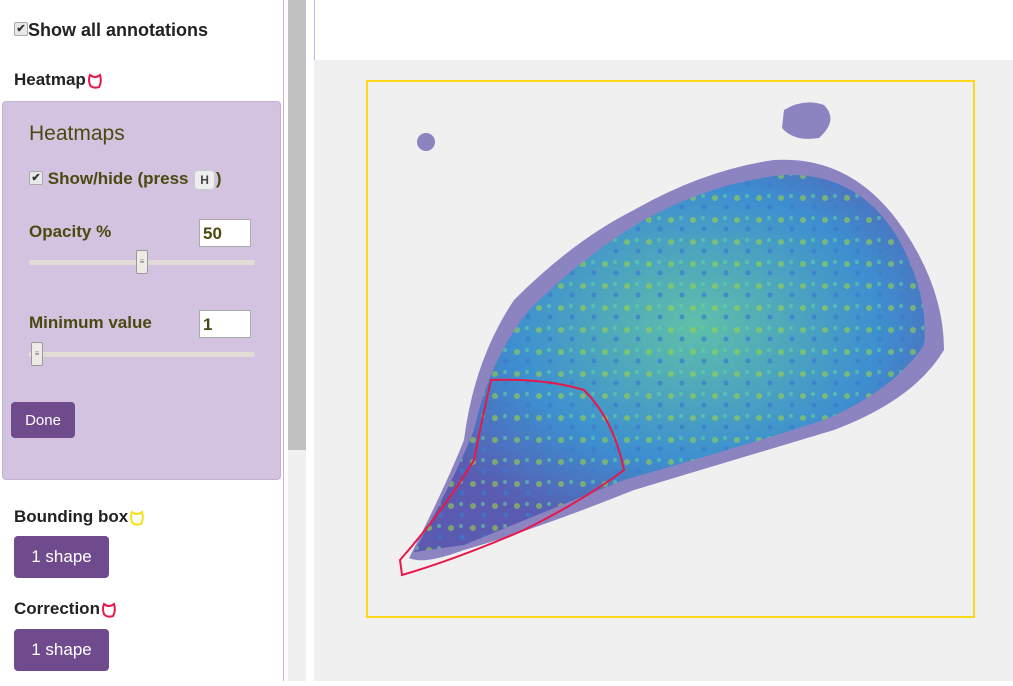 The height and width of the screenshot is (686, 1013). I want to click on minimum-value-input: 1, so click(225, 324).